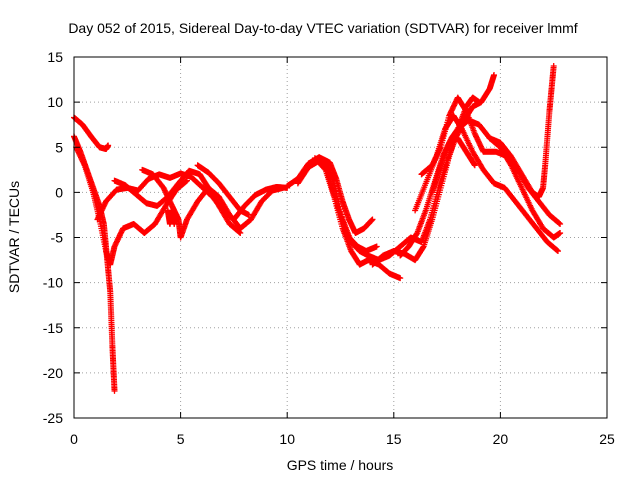  I want to click on series-arc7, so click(172, 217).